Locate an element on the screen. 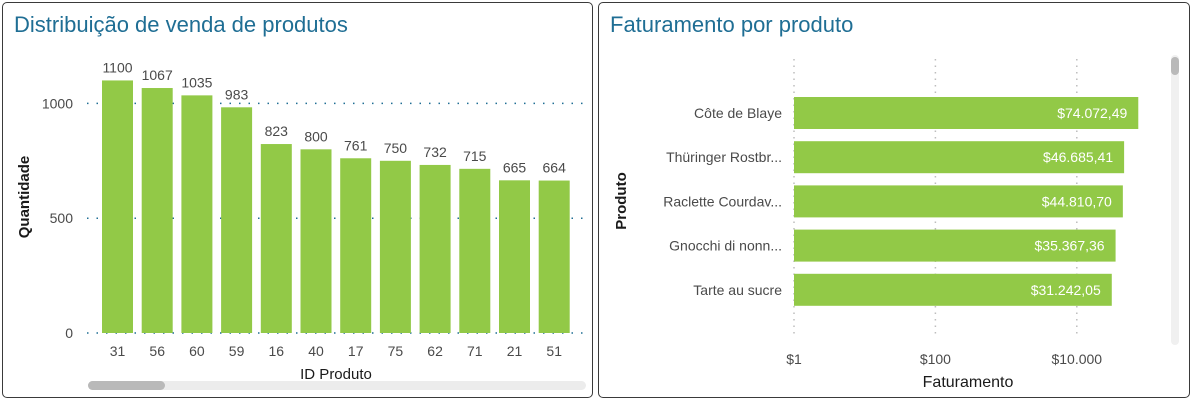  x-tick-label: 60 is located at coordinates (197, 351).